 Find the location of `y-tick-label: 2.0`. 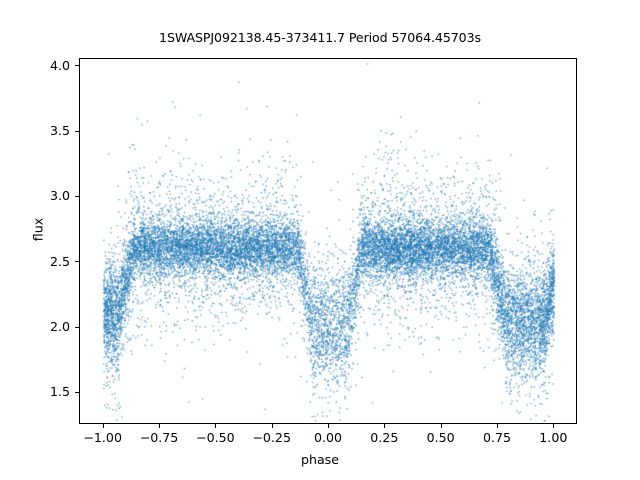

y-tick-label: 2.0 is located at coordinates (59, 327).